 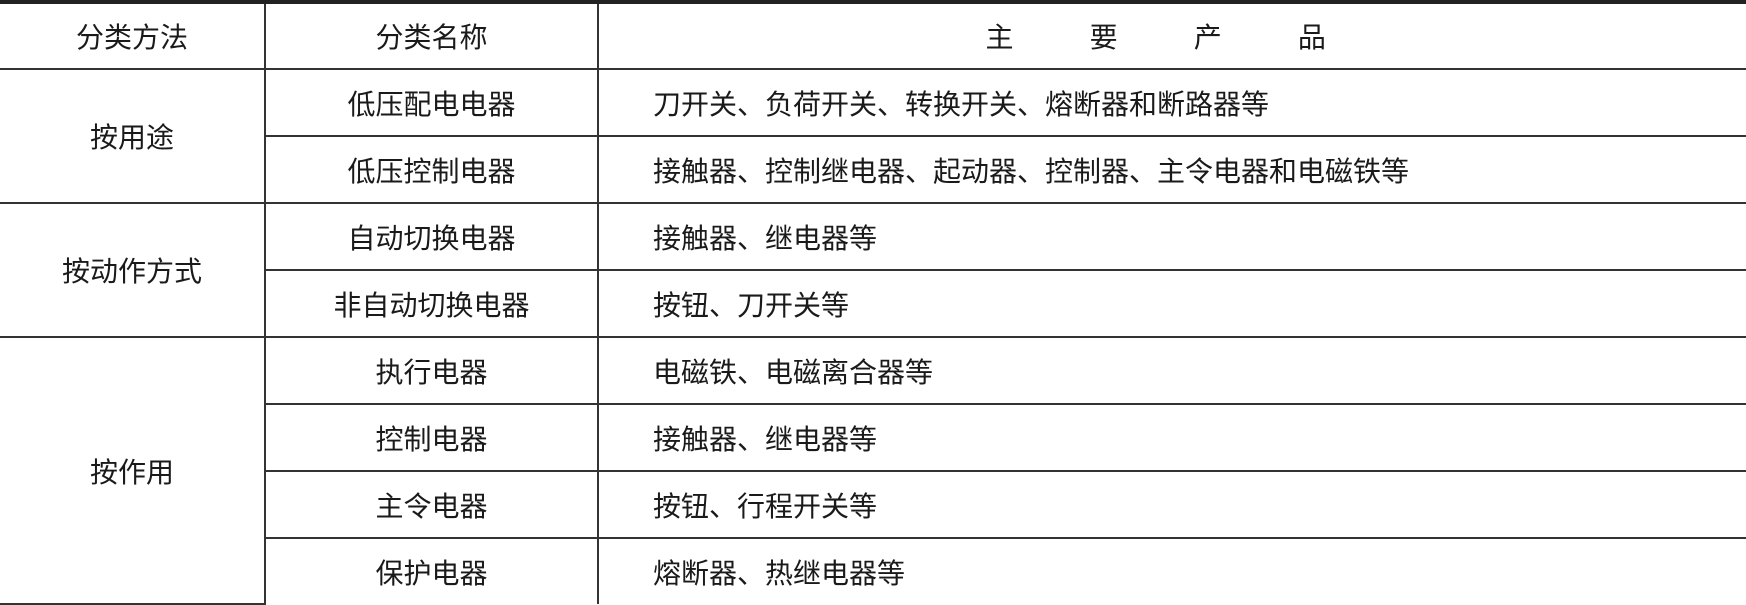 What do you see at coordinates (432, 505) in the screenshot?
I see `name-cell: 主令电器` at bounding box center [432, 505].